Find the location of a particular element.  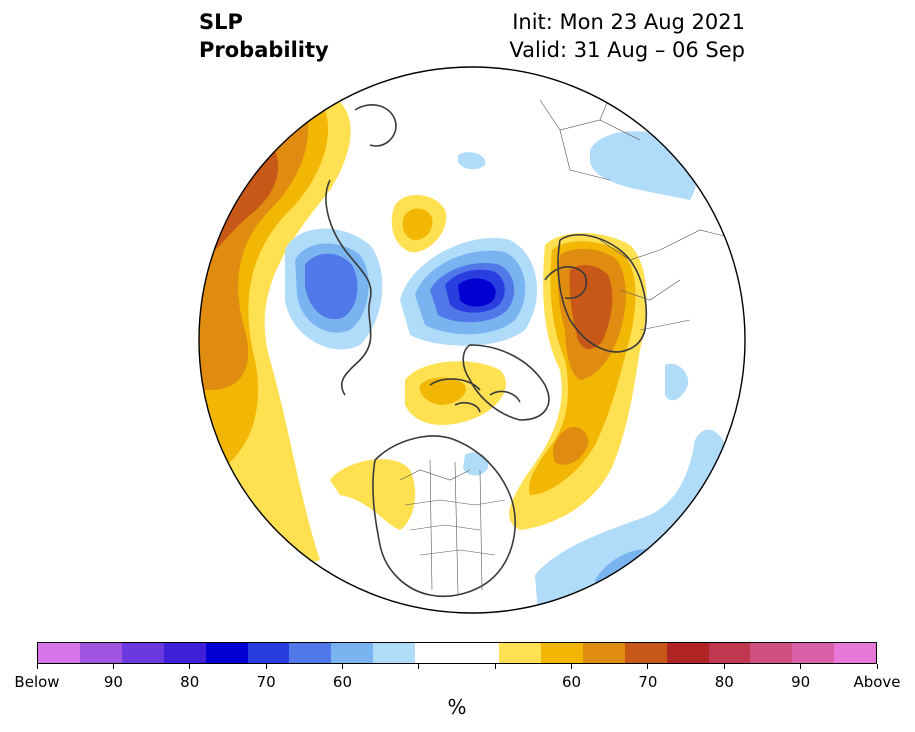

scandinavia-coastline is located at coordinates (565, 283).